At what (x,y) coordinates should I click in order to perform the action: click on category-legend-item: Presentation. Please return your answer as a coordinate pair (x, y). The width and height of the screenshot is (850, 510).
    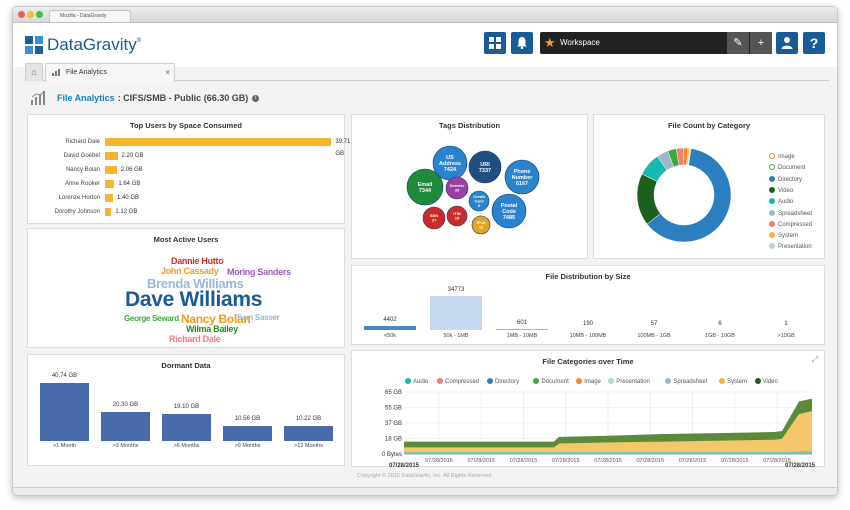
    Looking at the image, I should click on (790, 246).